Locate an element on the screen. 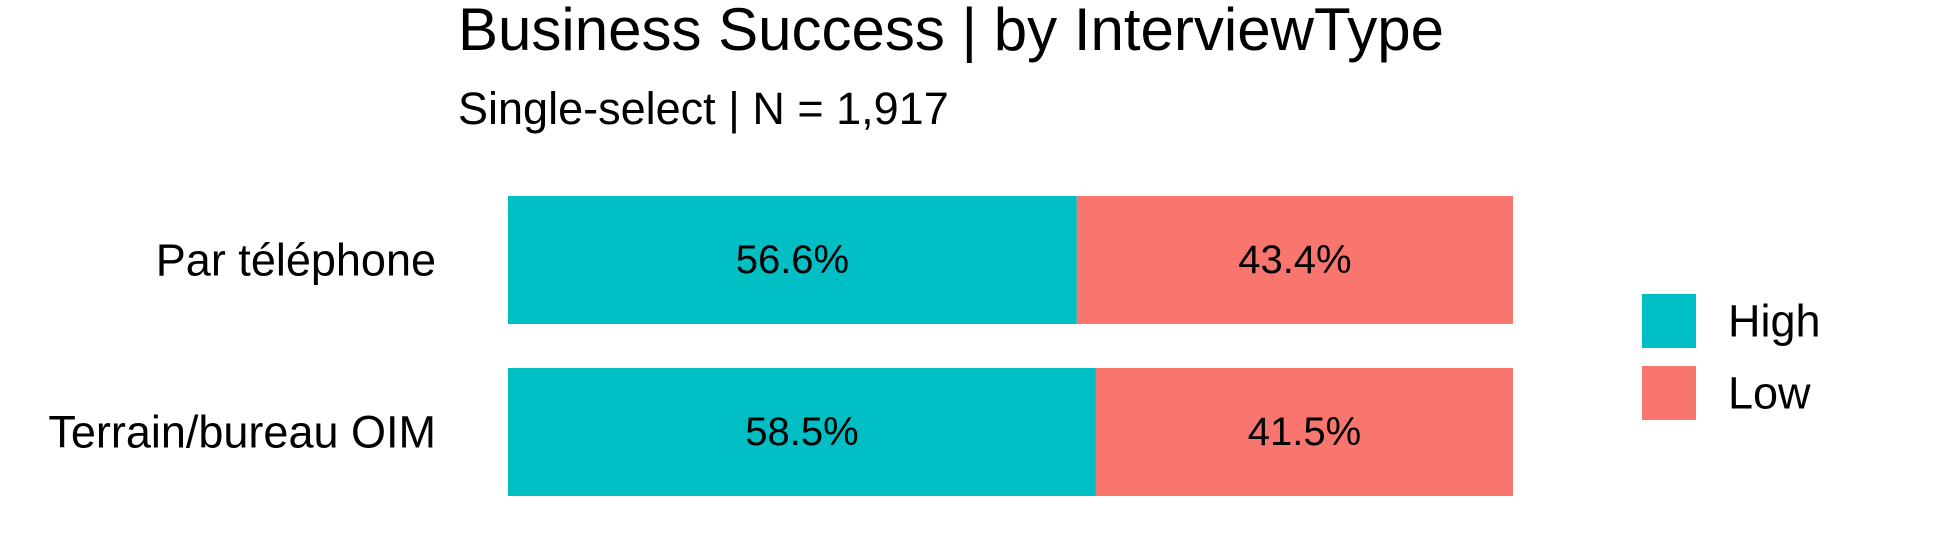 The image size is (1948, 543). category-label: Par téléphone is located at coordinates (296, 260).